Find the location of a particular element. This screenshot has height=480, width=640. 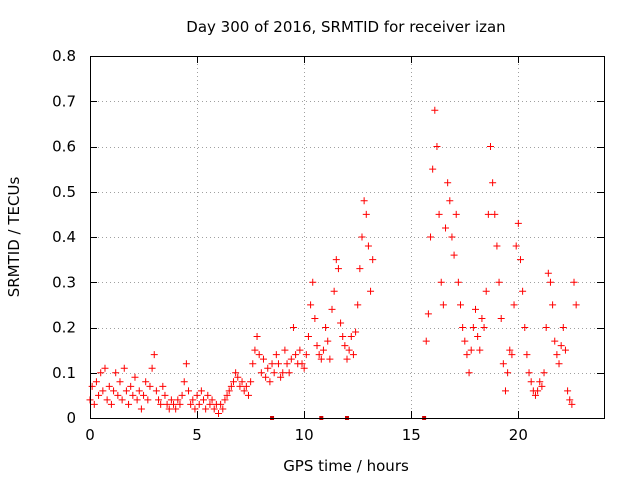

x-tick-label: 10 is located at coordinates (304, 435).